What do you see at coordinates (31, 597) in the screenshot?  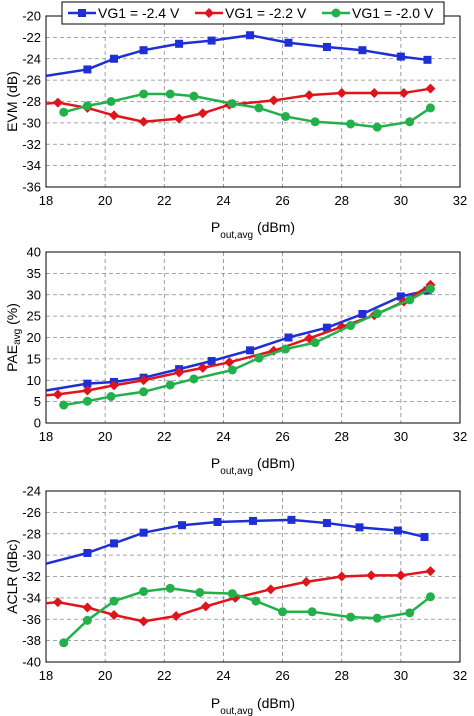 I see `aclr-y-tick-label: -34` at bounding box center [31, 597].